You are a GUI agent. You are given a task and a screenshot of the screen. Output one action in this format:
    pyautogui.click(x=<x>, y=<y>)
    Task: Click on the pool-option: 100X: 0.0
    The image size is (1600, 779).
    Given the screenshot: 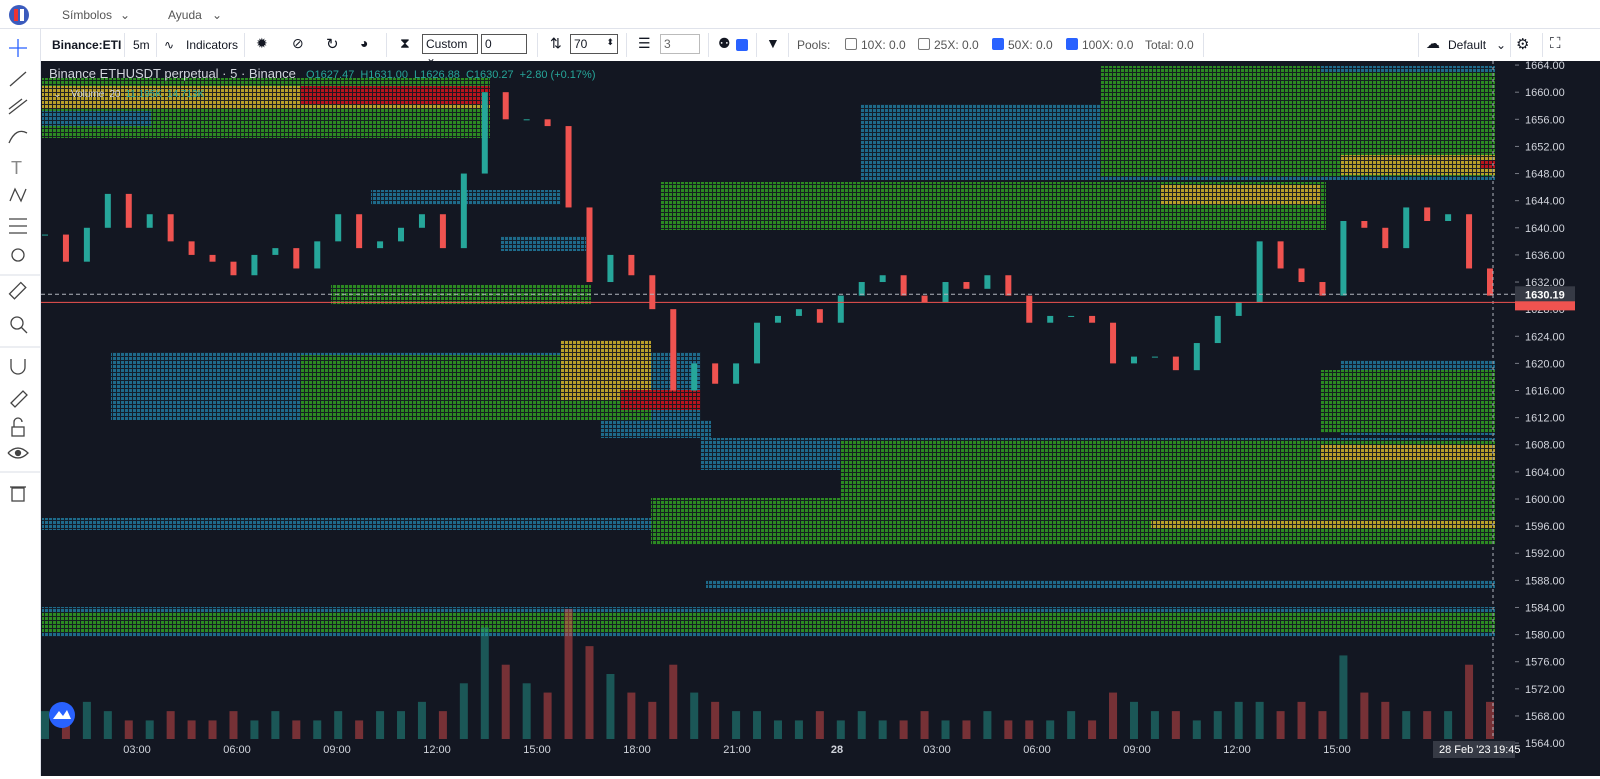 What is the action you would take?
    pyautogui.click(x=1099, y=45)
    